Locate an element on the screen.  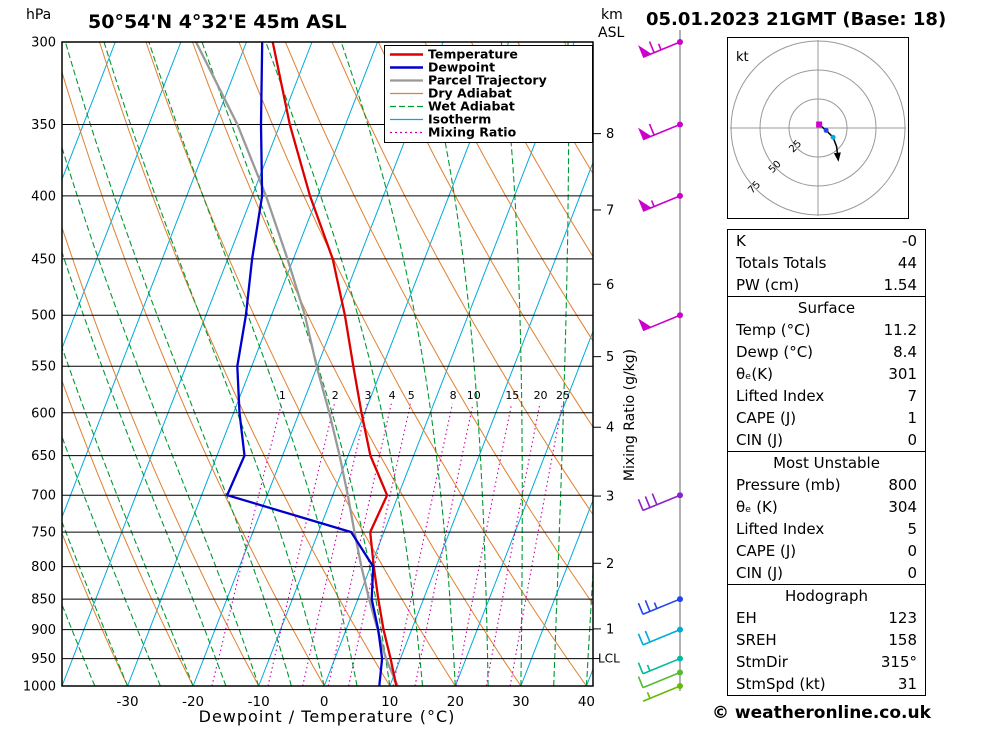
pressure-tick-label: 650 is located at coordinates (43, 456).